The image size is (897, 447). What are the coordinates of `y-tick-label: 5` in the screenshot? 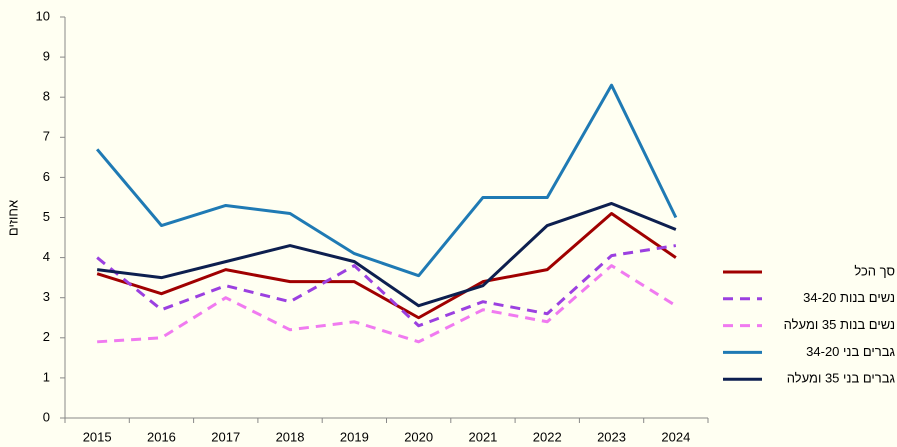 It's located at (46, 216).